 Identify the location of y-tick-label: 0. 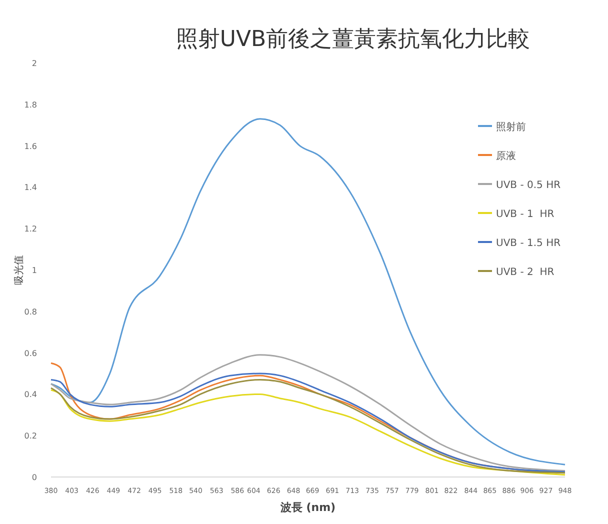
(34, 477).